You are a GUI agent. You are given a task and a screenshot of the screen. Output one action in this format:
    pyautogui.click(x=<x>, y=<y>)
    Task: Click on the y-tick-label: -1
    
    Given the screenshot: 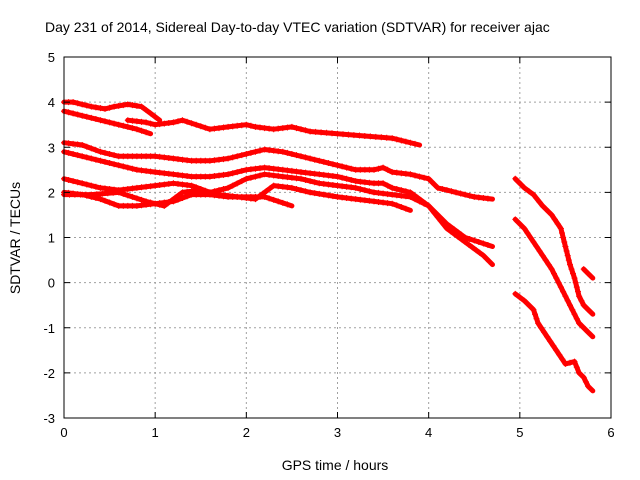 What is the action you would take?
    pyautogui.click(x=49, y=328)
    